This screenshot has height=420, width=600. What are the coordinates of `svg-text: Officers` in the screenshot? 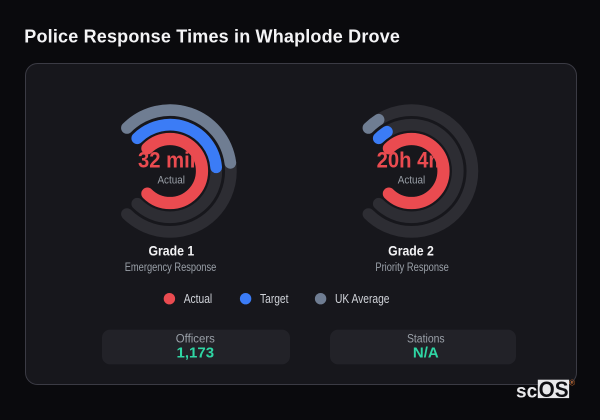 It's located at (195, 338).